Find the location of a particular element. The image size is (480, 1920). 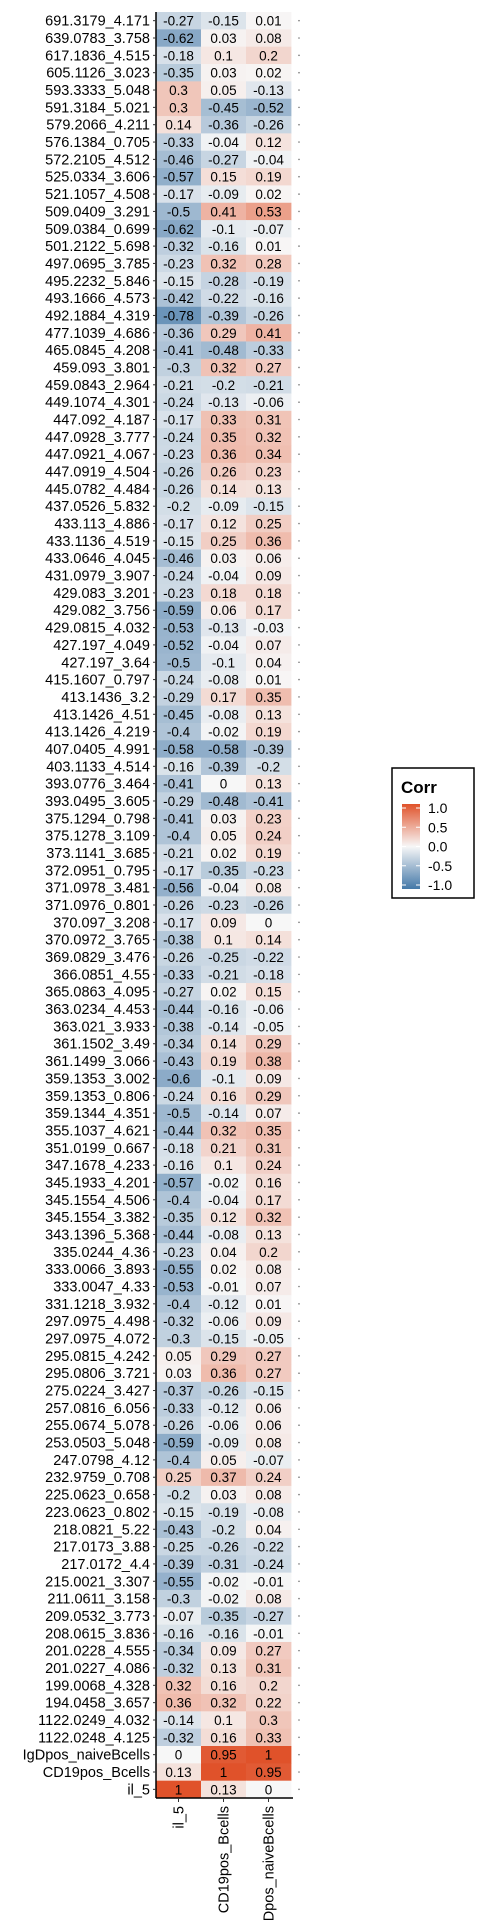

cell-value: -0.35 is located at coordinates (223, 1616).